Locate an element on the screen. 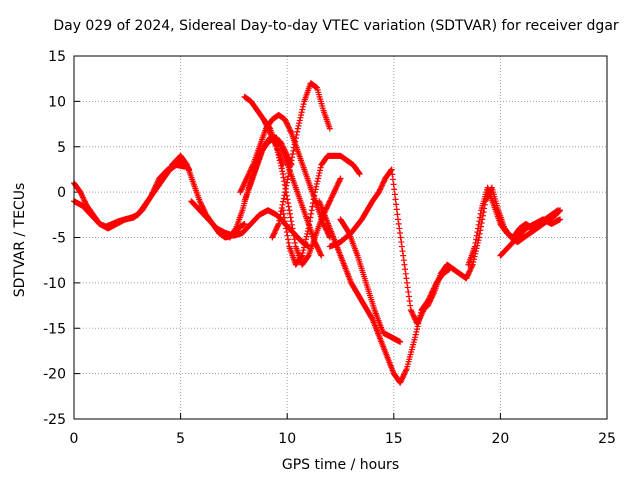 The width and height of the screenshot is (640, 480). series-sat-m is located at coordinates (376, 246).